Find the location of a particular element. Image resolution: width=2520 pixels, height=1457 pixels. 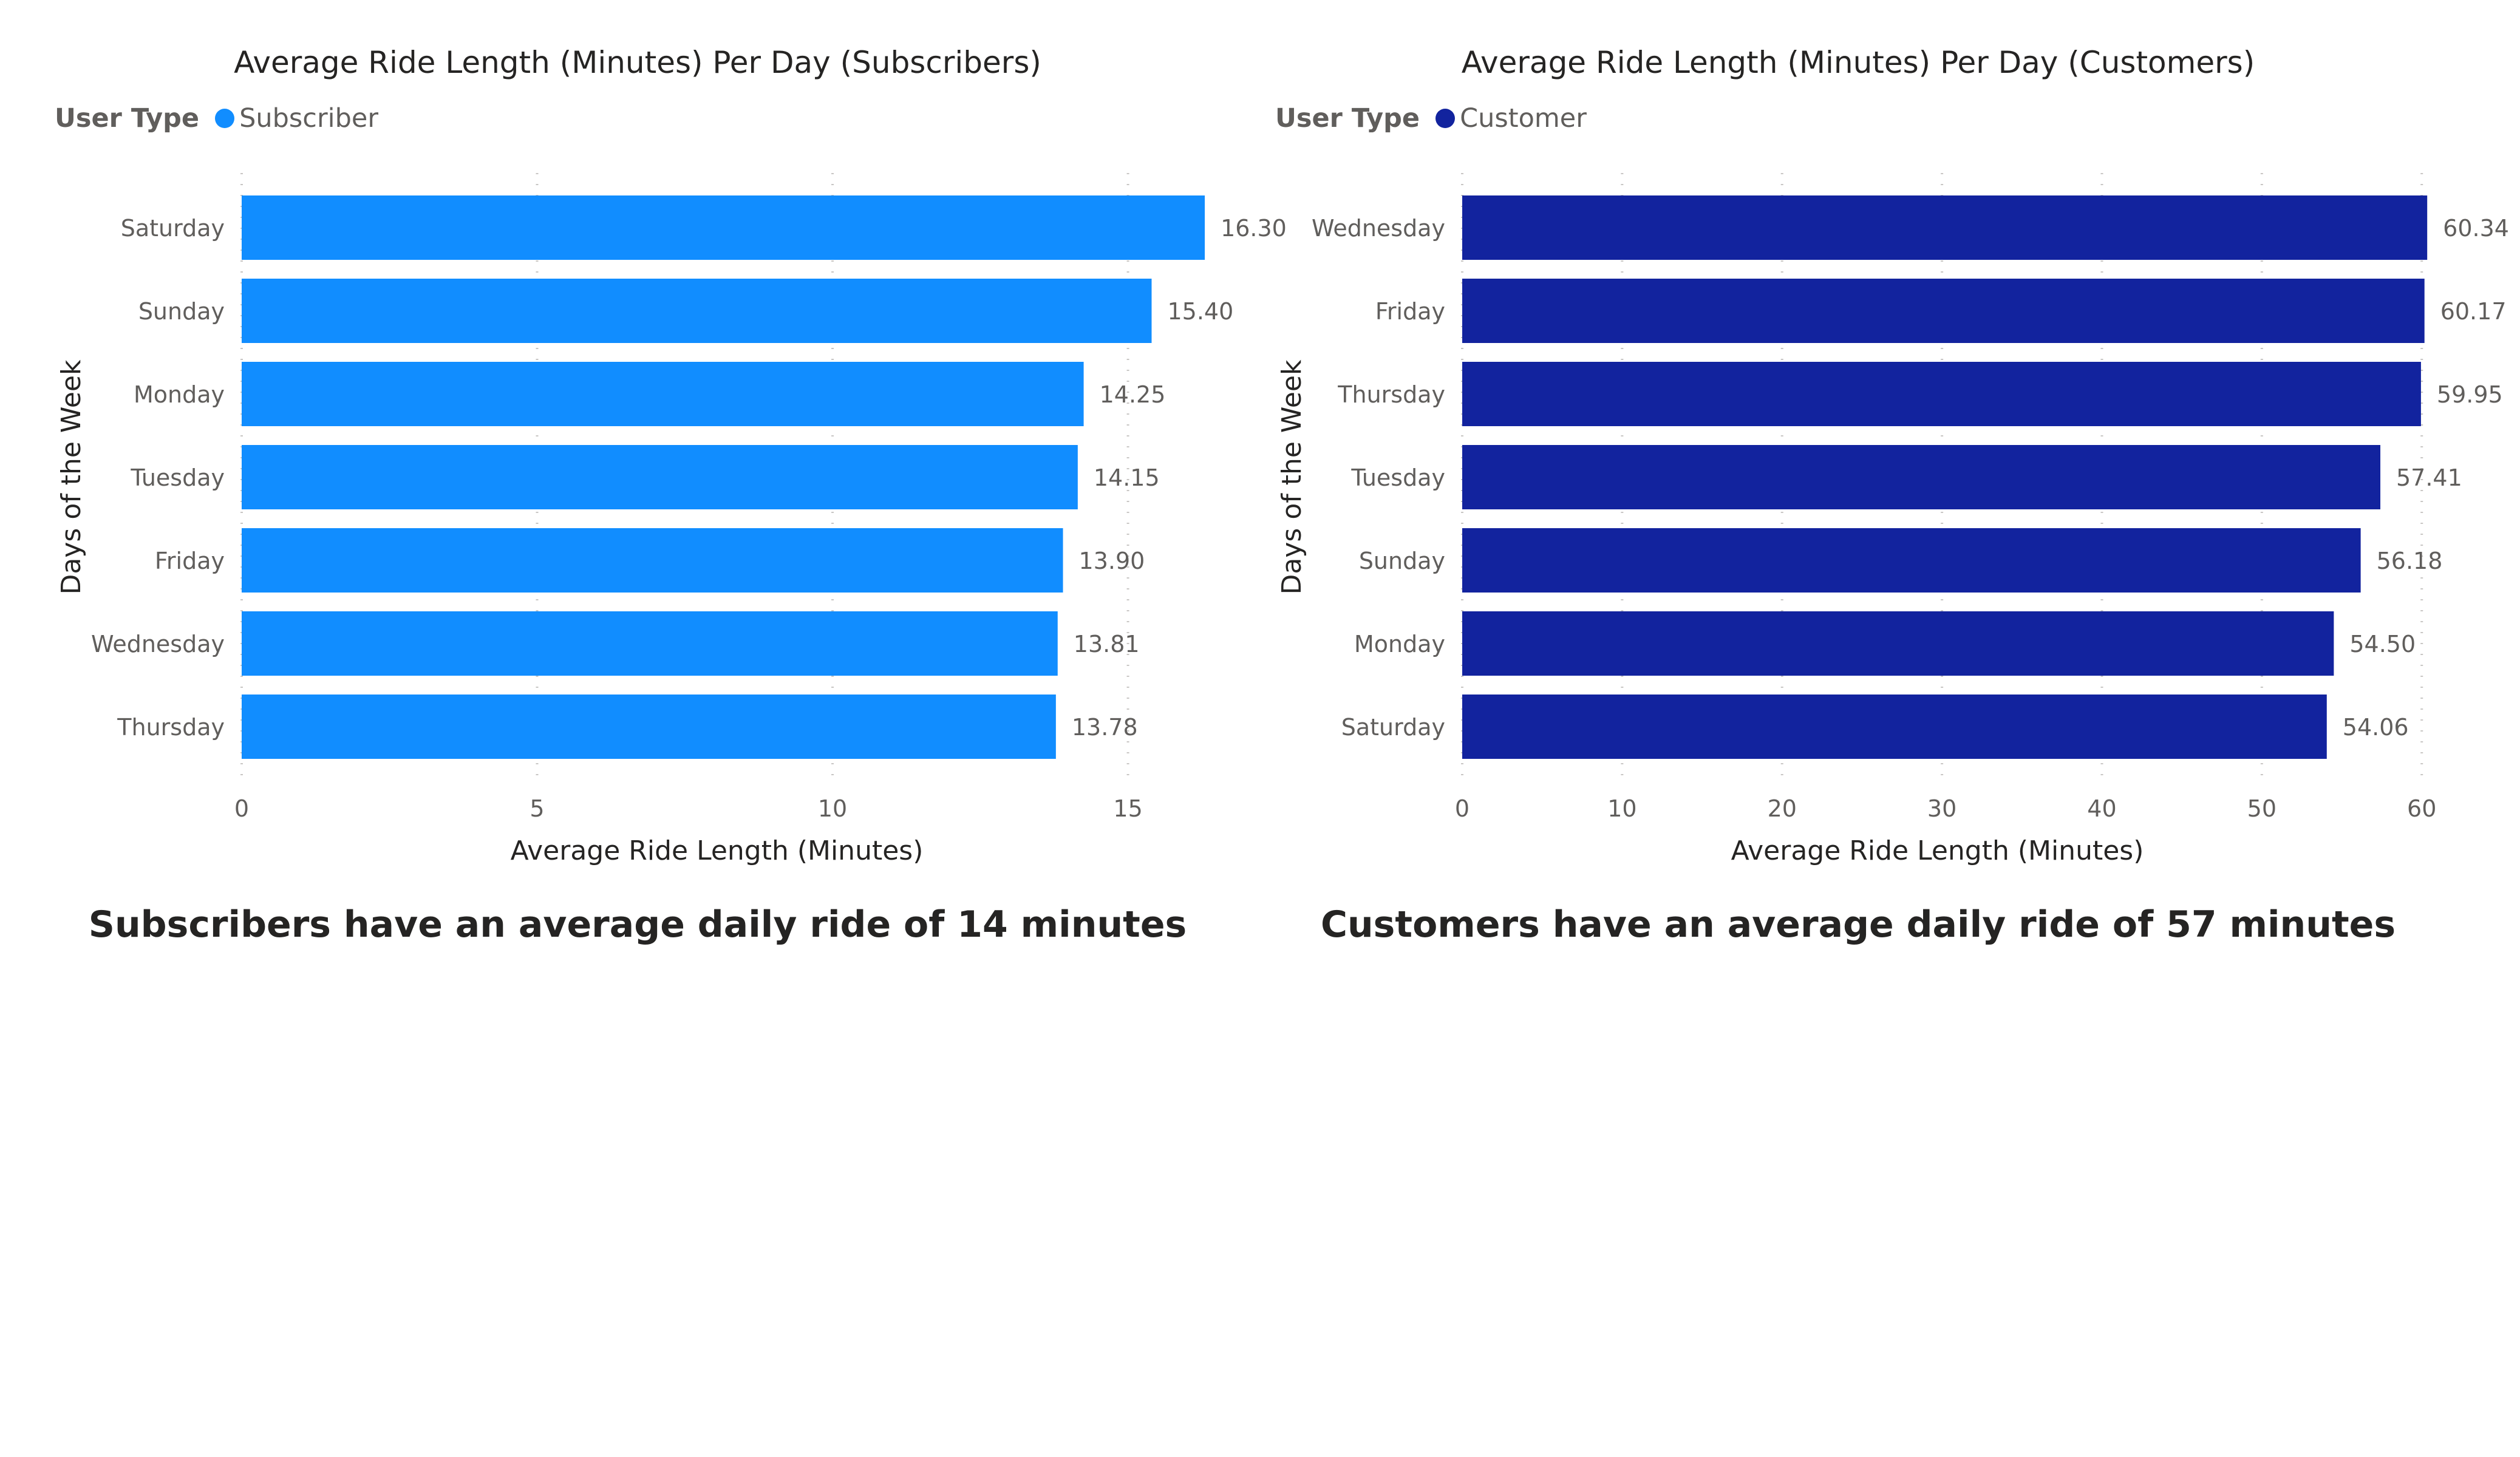

x-tick-label: 30 is located at coordinates (1941, 808).